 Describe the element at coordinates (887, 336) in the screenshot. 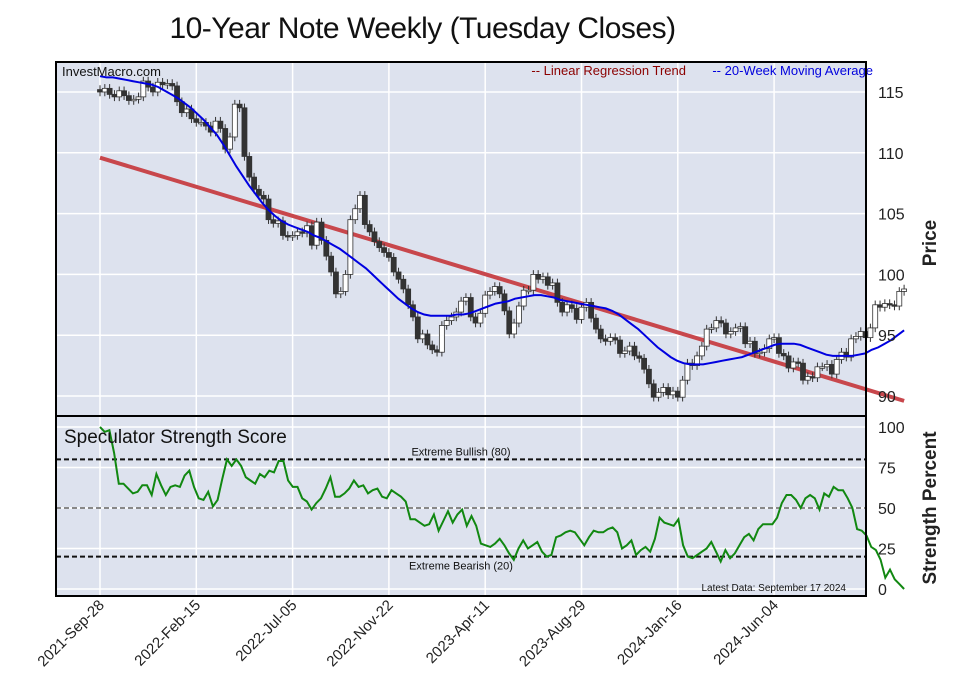

I see `price-y-tick-label: 95` at that location.